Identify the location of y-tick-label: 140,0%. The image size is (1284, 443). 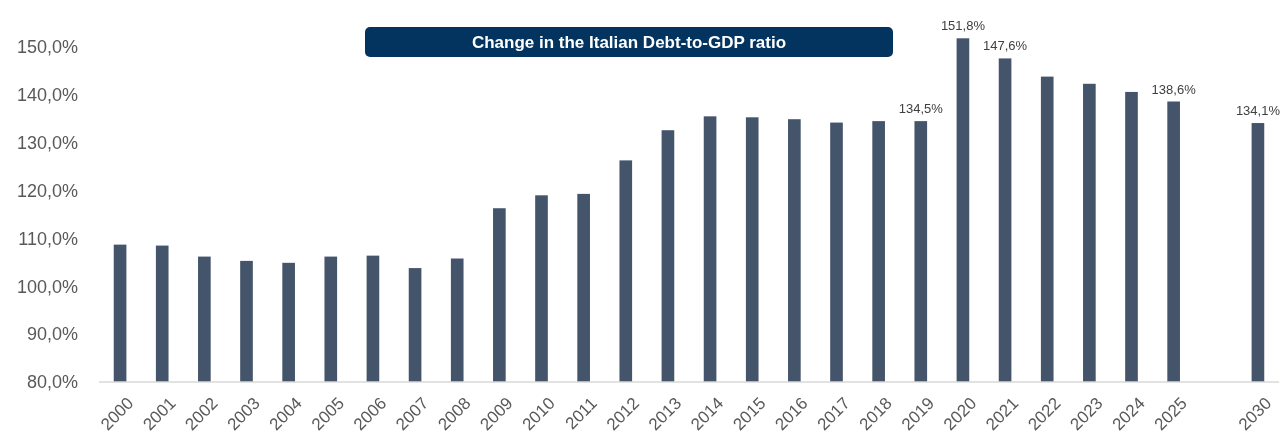
(47, 95).